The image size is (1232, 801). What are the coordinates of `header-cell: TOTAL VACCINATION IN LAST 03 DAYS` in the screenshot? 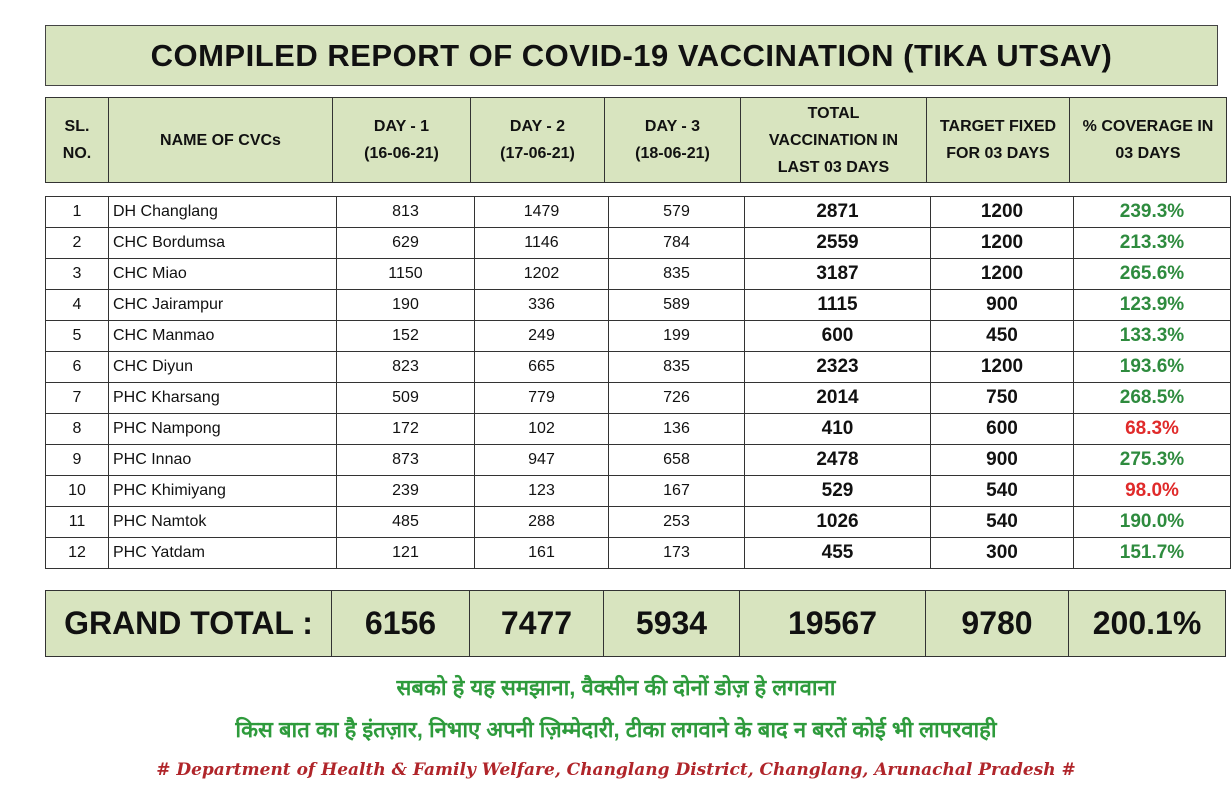 It's located at (833, 140).